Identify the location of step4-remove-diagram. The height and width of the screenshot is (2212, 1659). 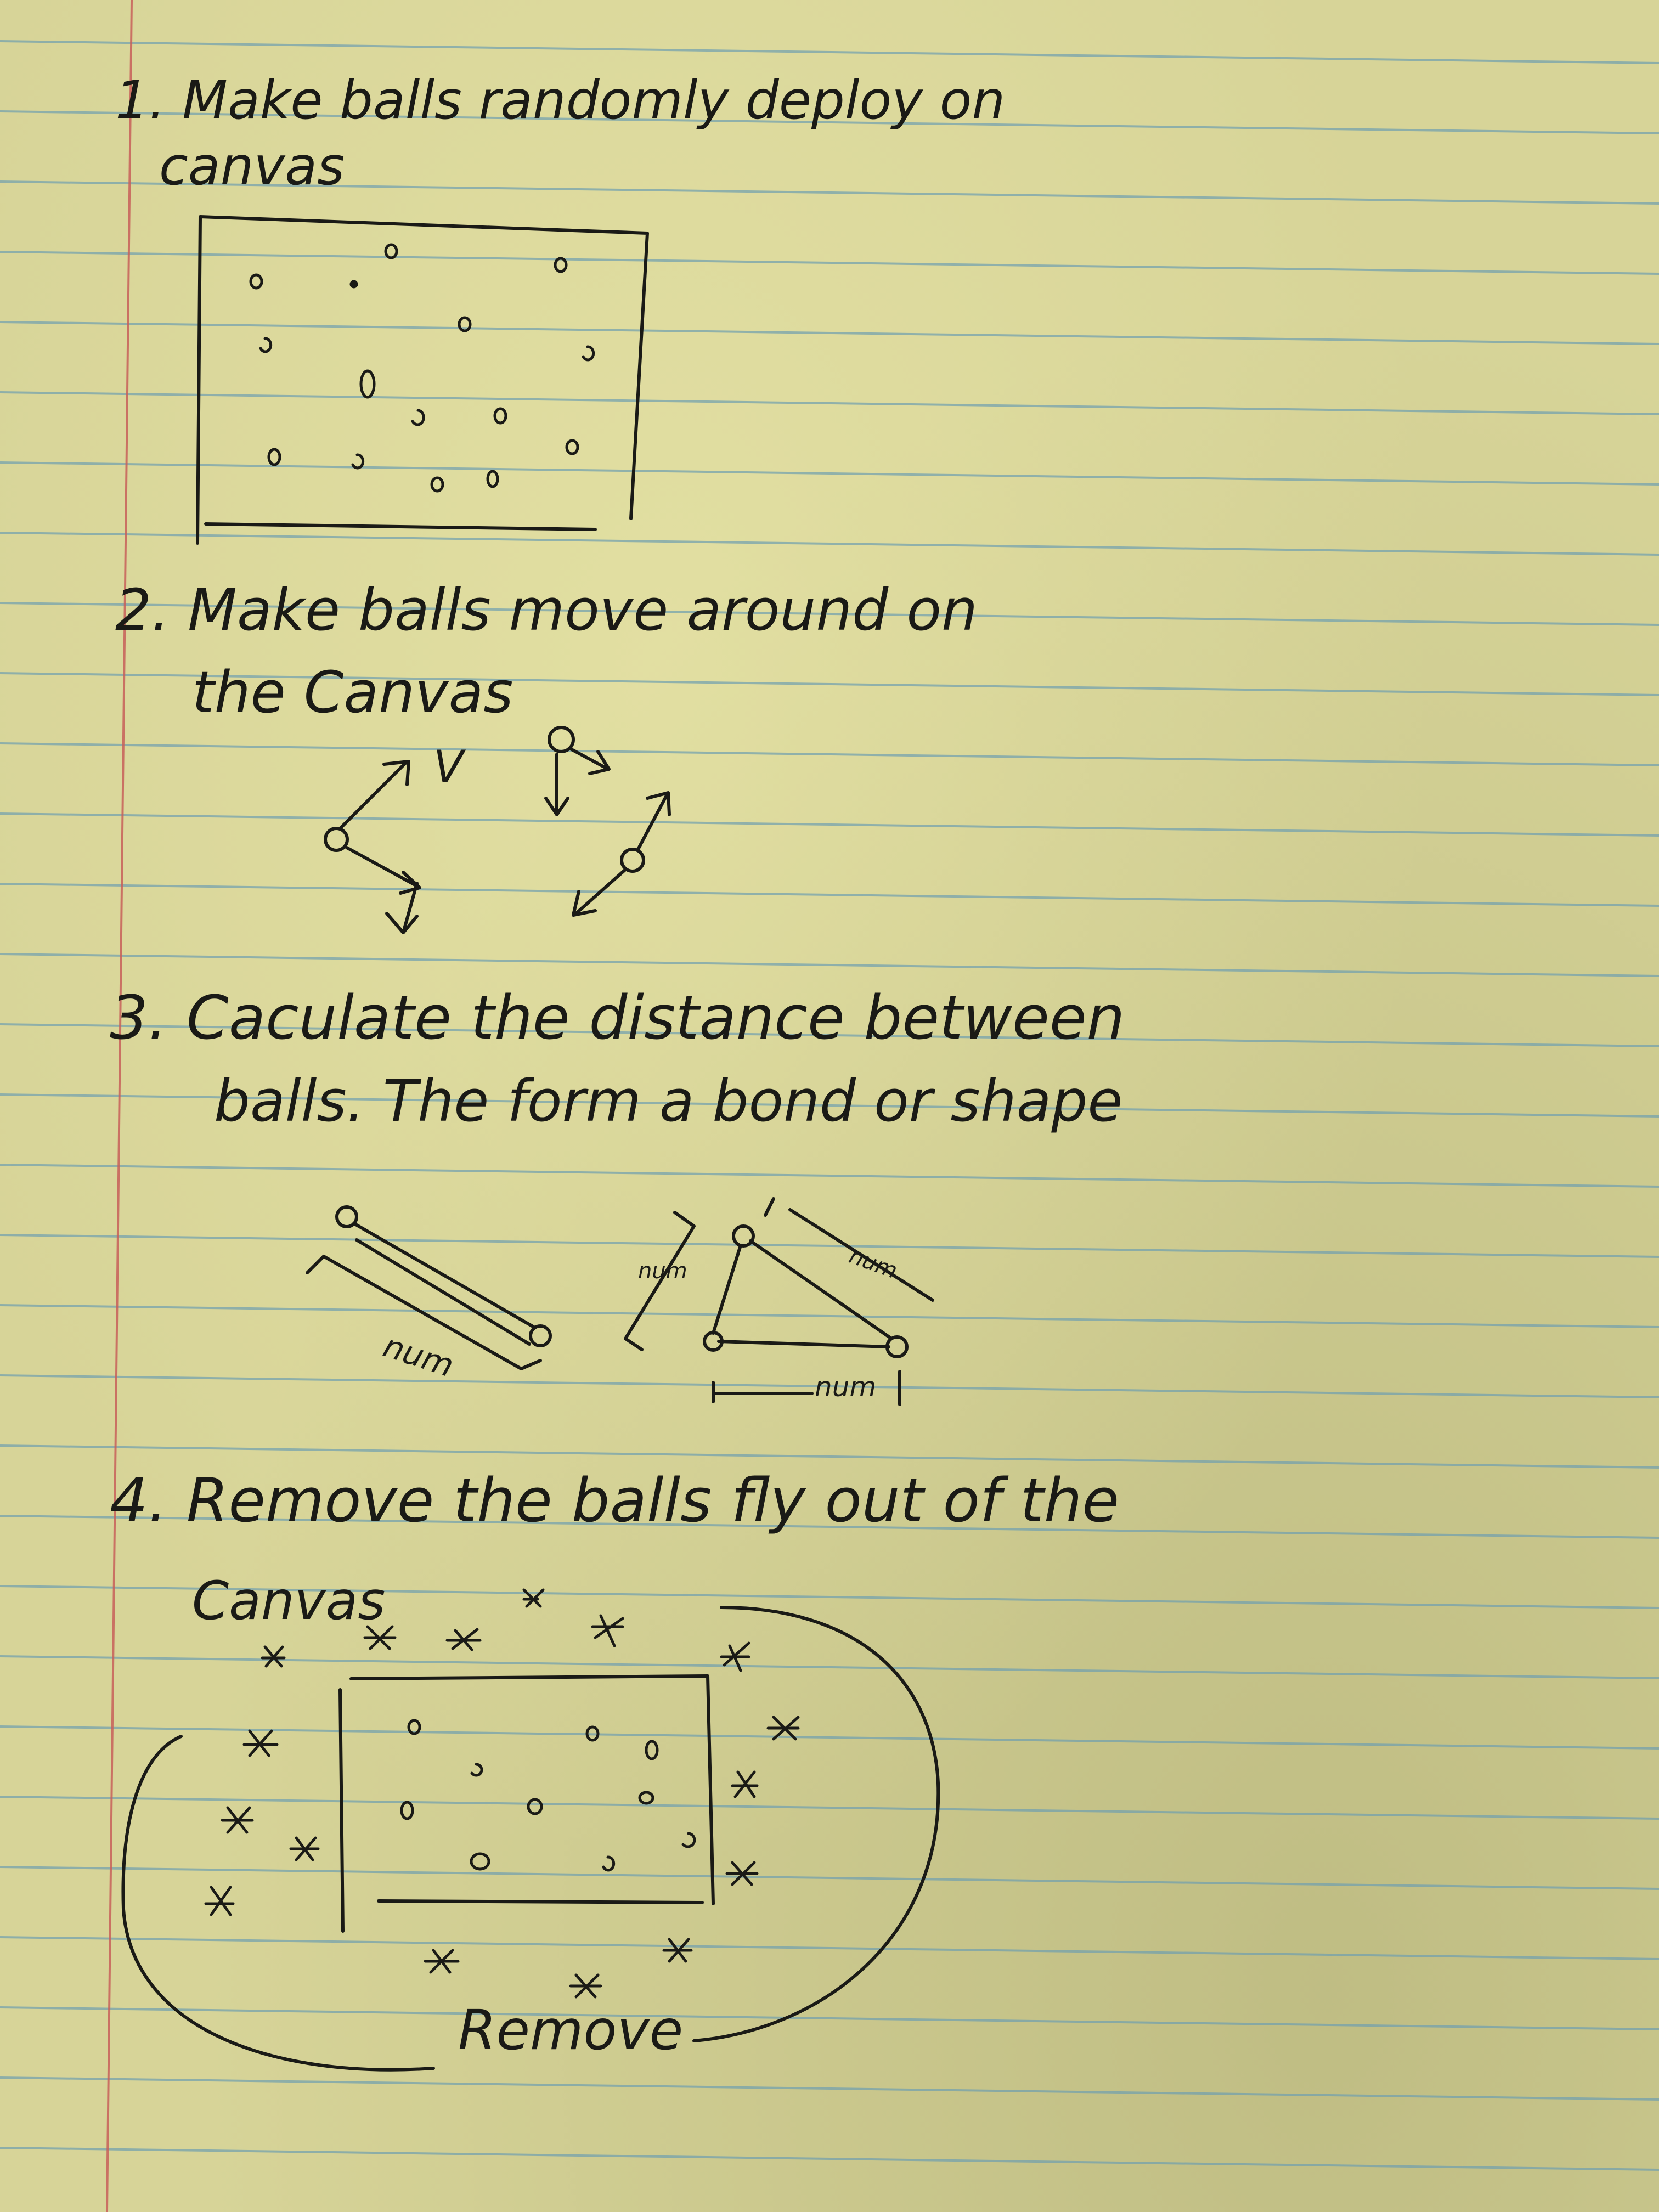
(531, 1830).